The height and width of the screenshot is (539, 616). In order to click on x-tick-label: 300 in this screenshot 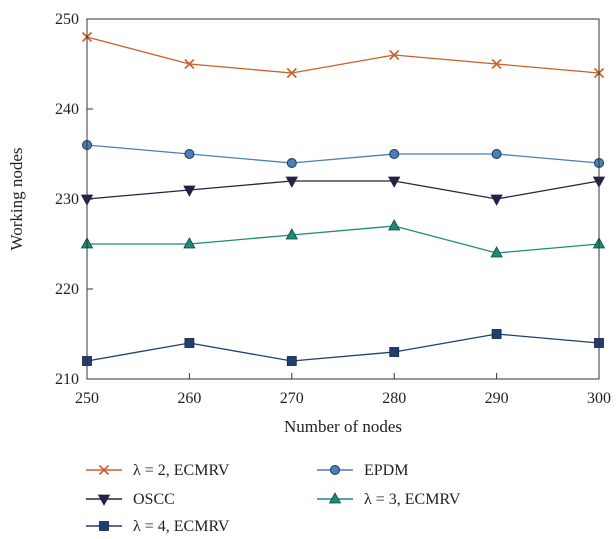, I will do `click(599, 398)`.